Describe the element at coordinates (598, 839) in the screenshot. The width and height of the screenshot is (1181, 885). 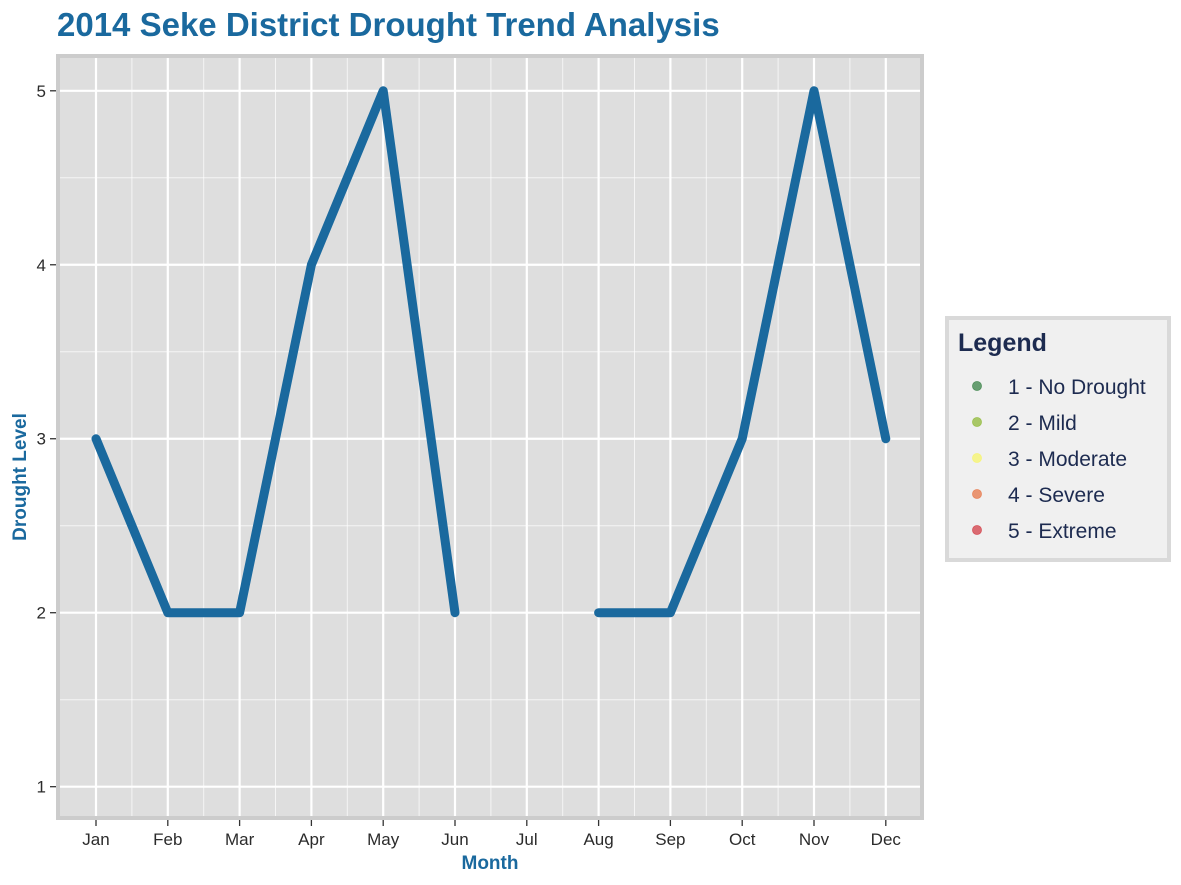
I see `x-tick-label: Aug` at that location.